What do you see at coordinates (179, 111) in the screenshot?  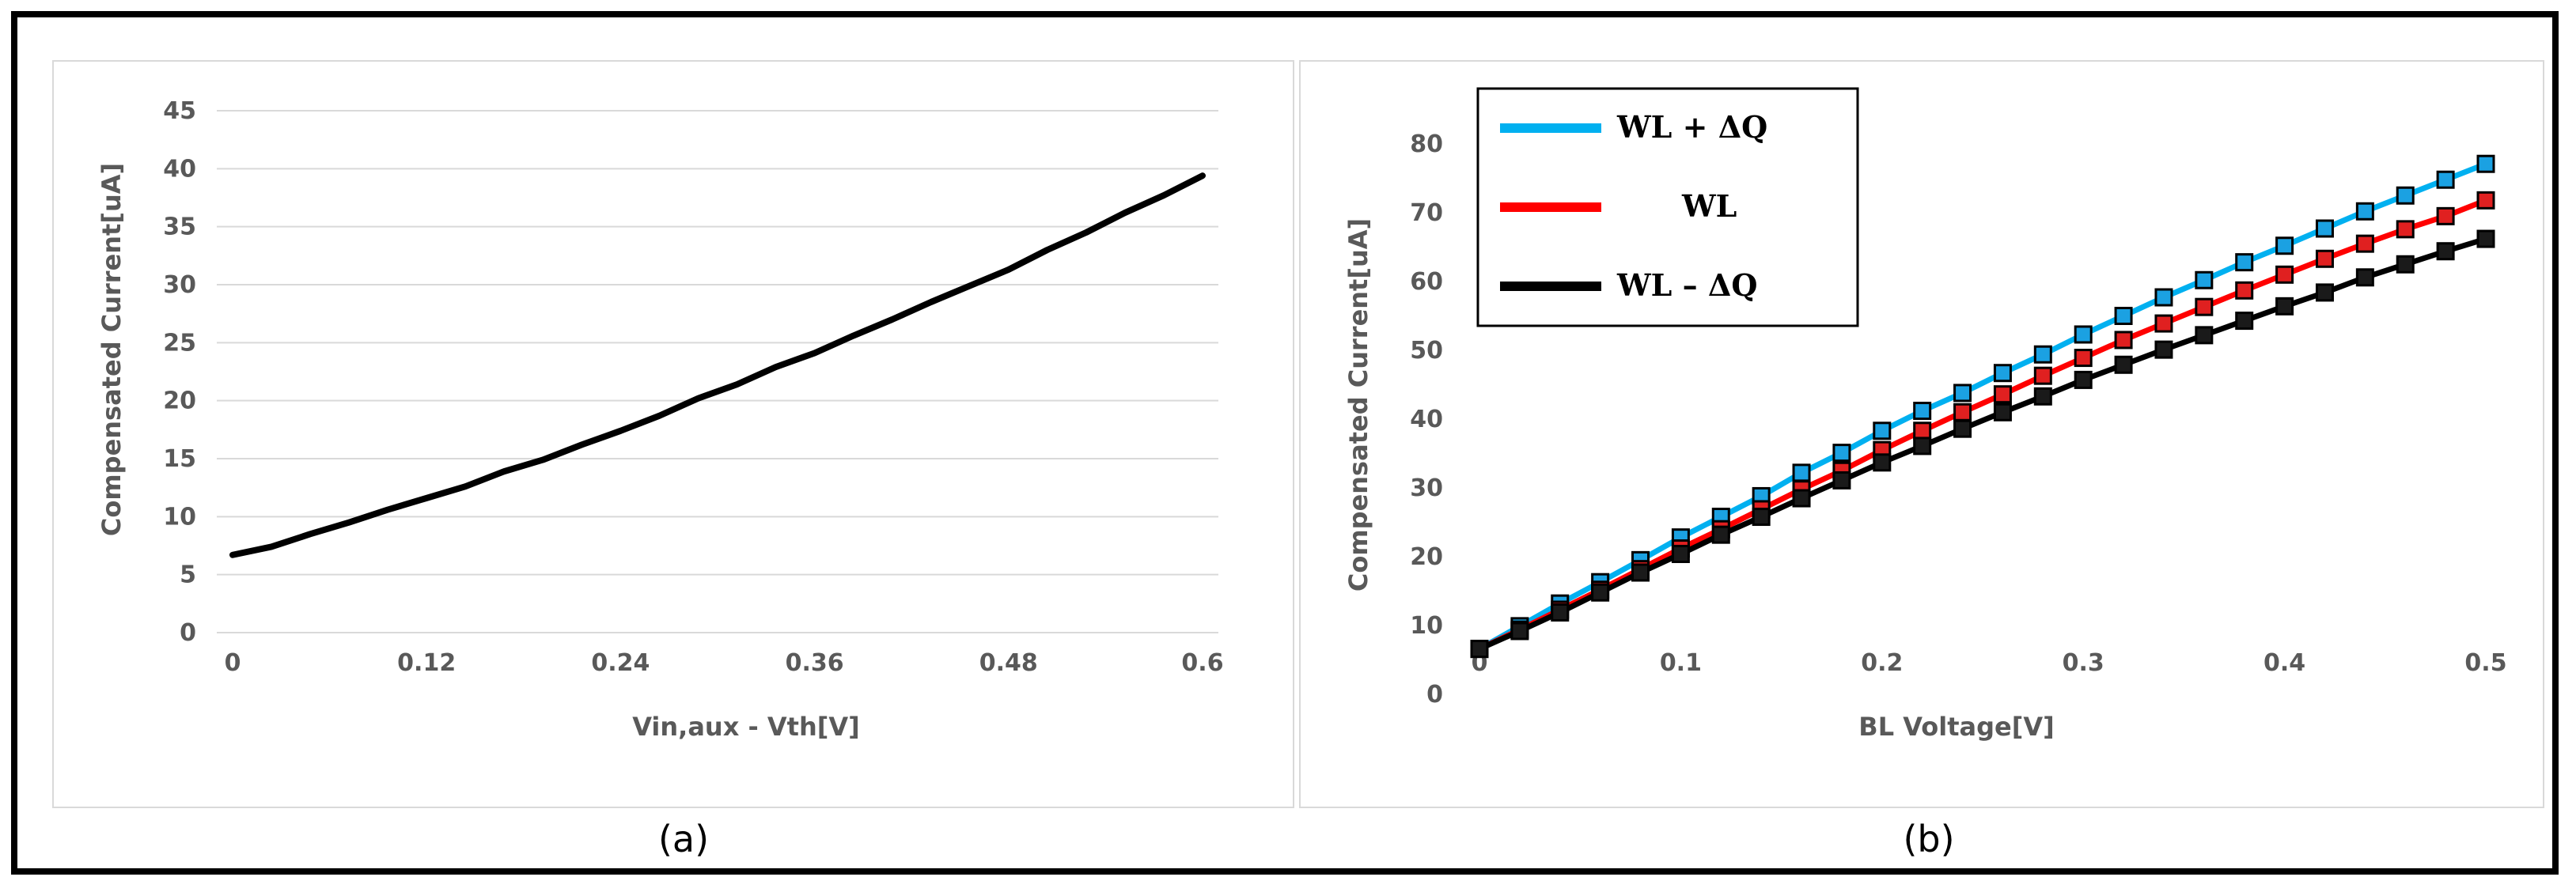 I see `y-tick-label: 45` at bounding box center [179, 111].